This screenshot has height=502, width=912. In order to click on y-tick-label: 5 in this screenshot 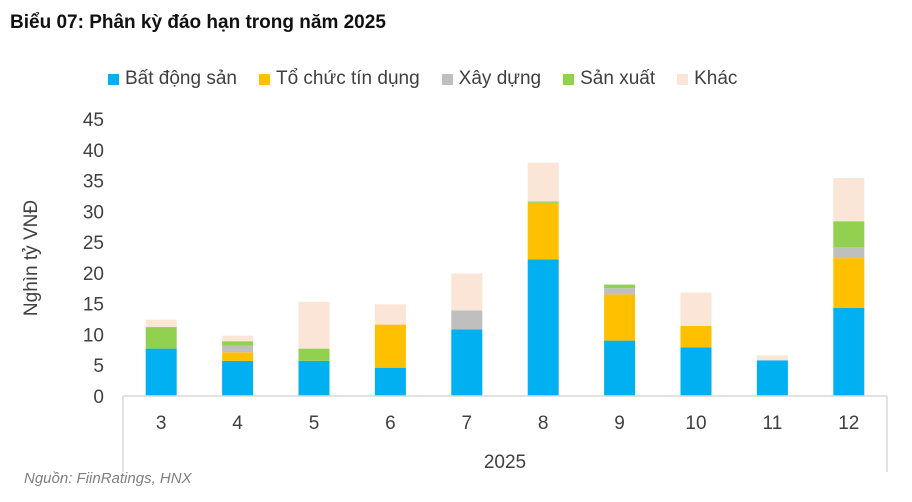, I will do `click(98, 366)`.